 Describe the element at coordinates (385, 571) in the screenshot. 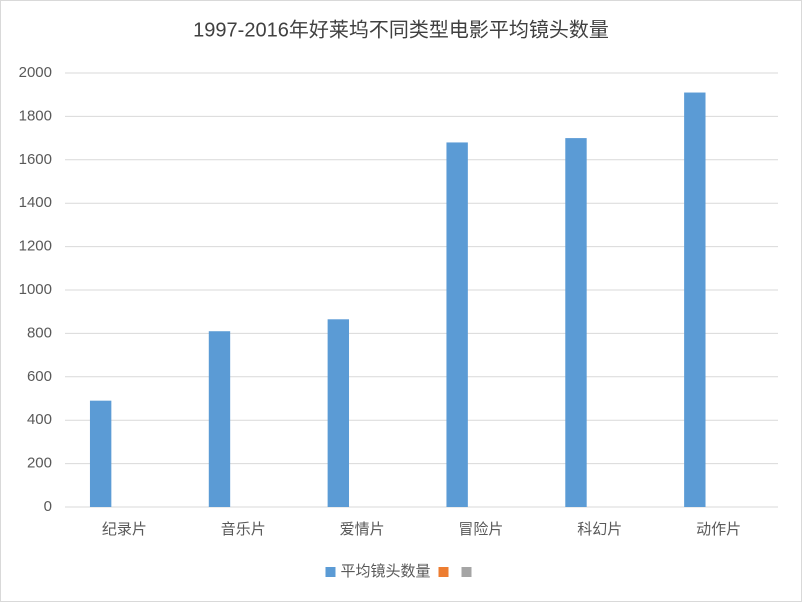

I see `legend-label: 平均镜头数量` at that location.